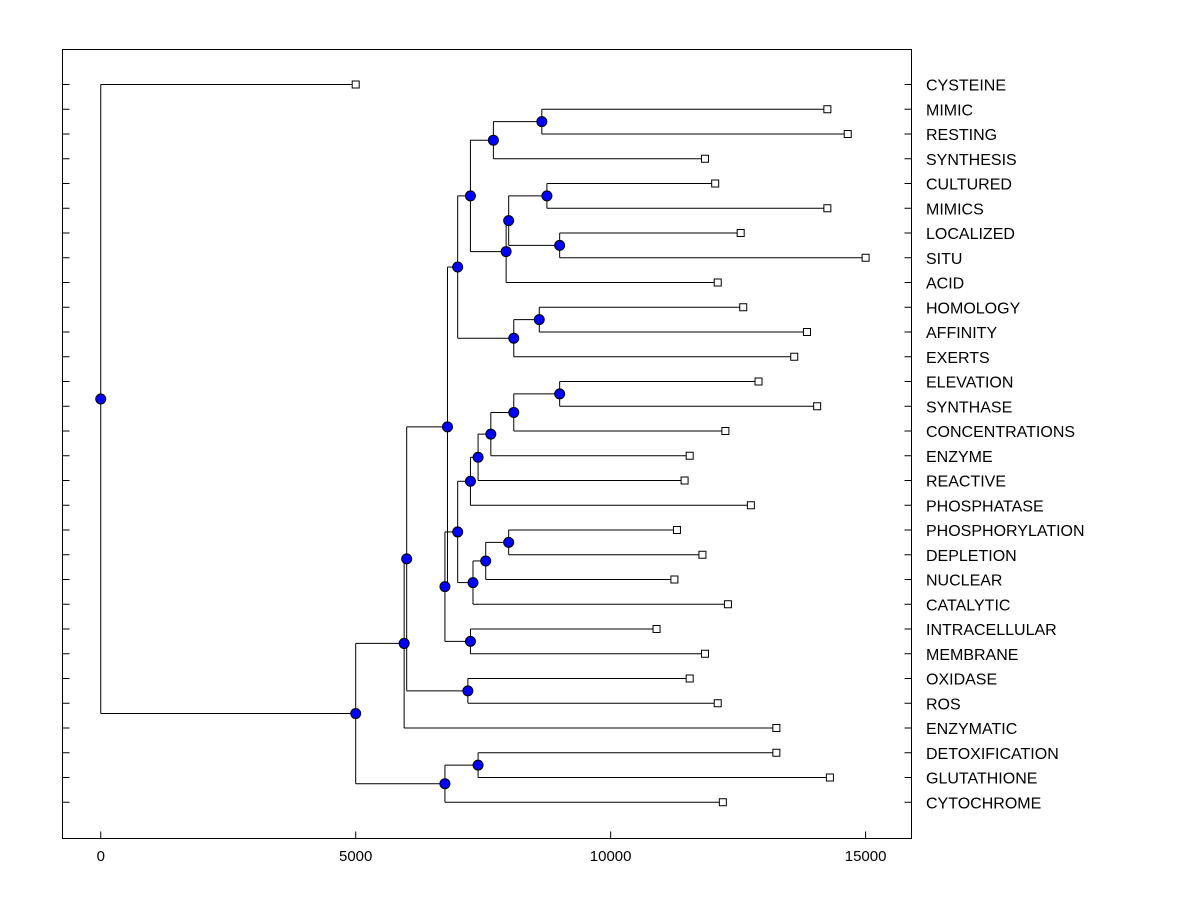  What do you see at coordinates (961, 680) in the screenshot?
I see `leaf-label: OXIDASE` at bounding box center [961, 680].